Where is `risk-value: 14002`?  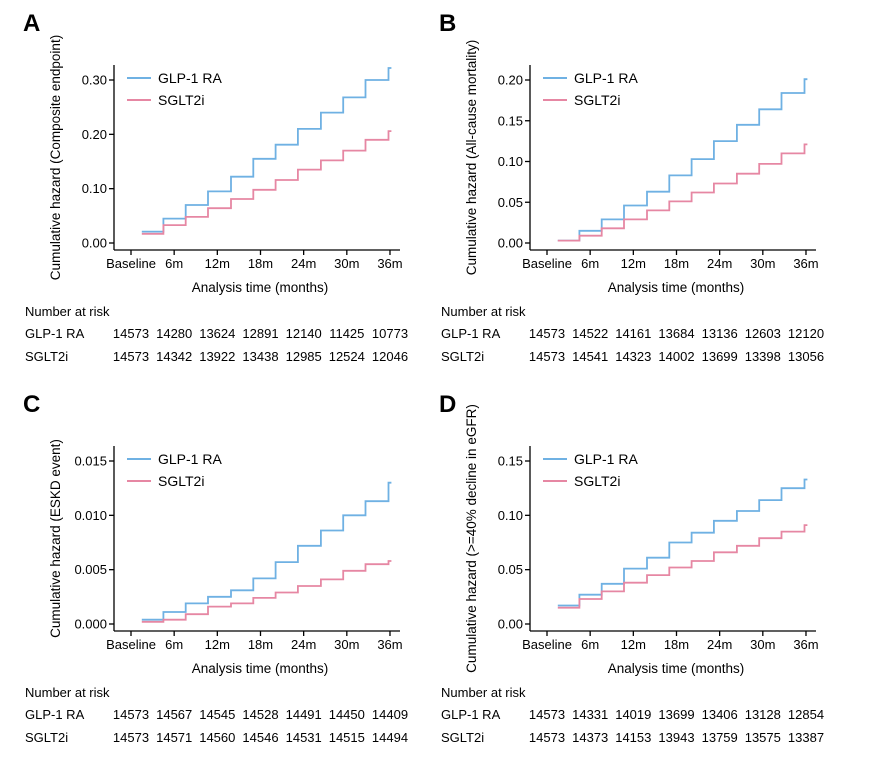 risk-value: 14002 is located at coordinates (676, 356).